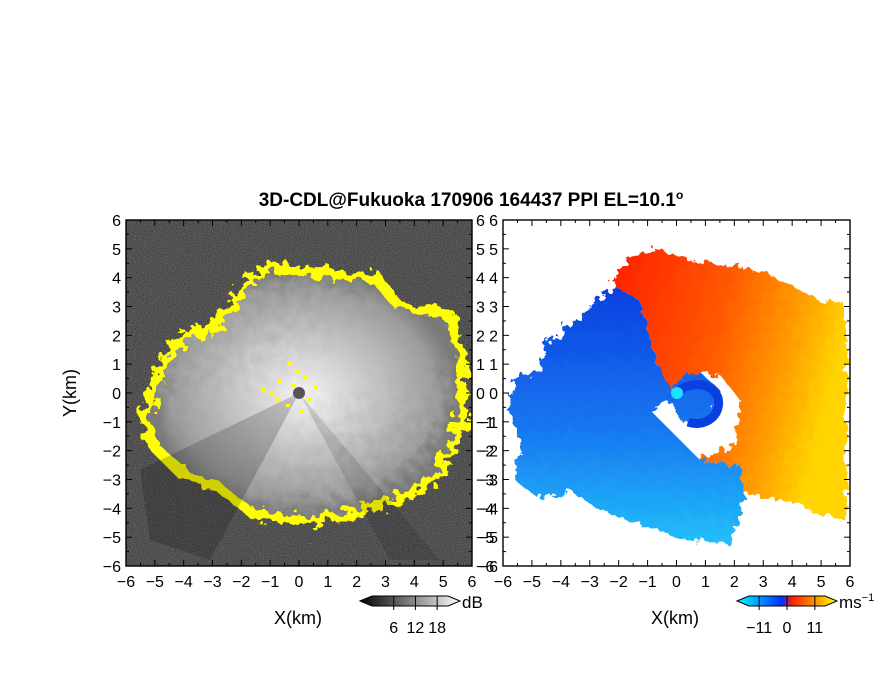 This screenshot has width=880, height=680. What do you see at coordinates (480, 279) in the screenshot?
I see `y-tick-label-right: 4` at bounding box center [480, 279].